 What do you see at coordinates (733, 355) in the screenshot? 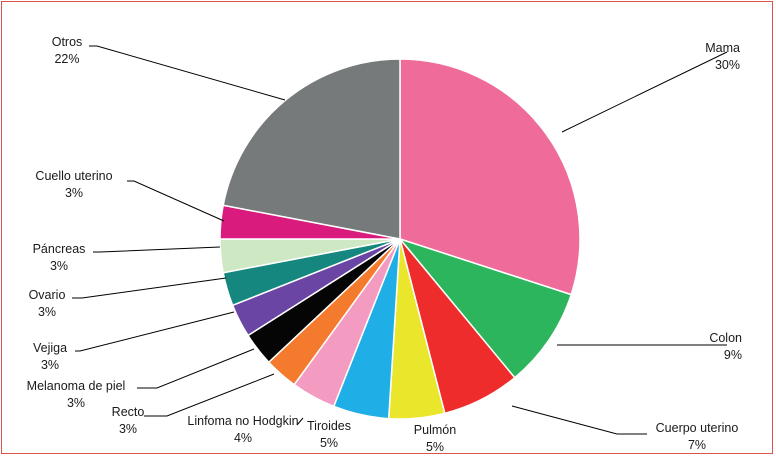
I see `slice-label-value: 9%` at bounding box center [733, 355].